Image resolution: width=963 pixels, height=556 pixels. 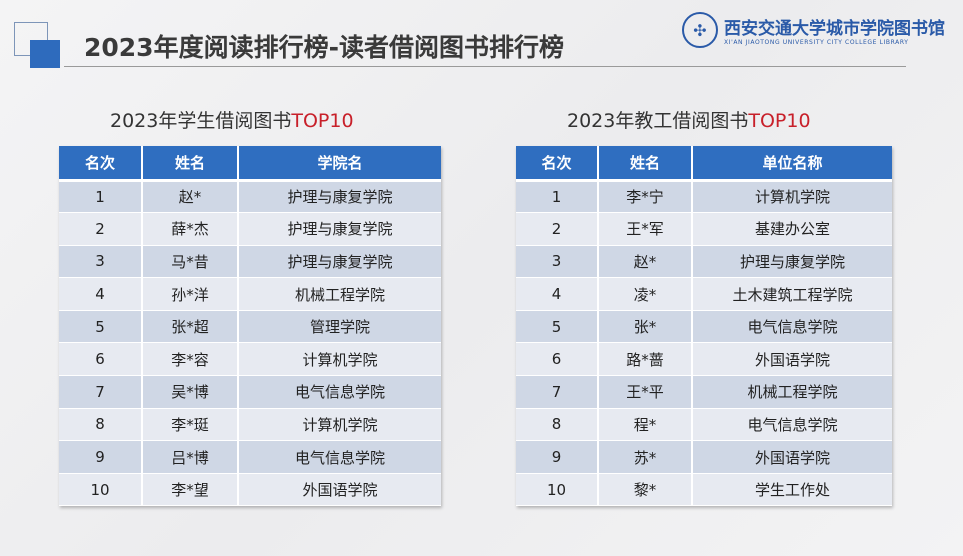 What do you see at coordinates (322, 121) in the screenshot?
I see `students-title-highlight: TOP10` at bounding box center [322, 121].